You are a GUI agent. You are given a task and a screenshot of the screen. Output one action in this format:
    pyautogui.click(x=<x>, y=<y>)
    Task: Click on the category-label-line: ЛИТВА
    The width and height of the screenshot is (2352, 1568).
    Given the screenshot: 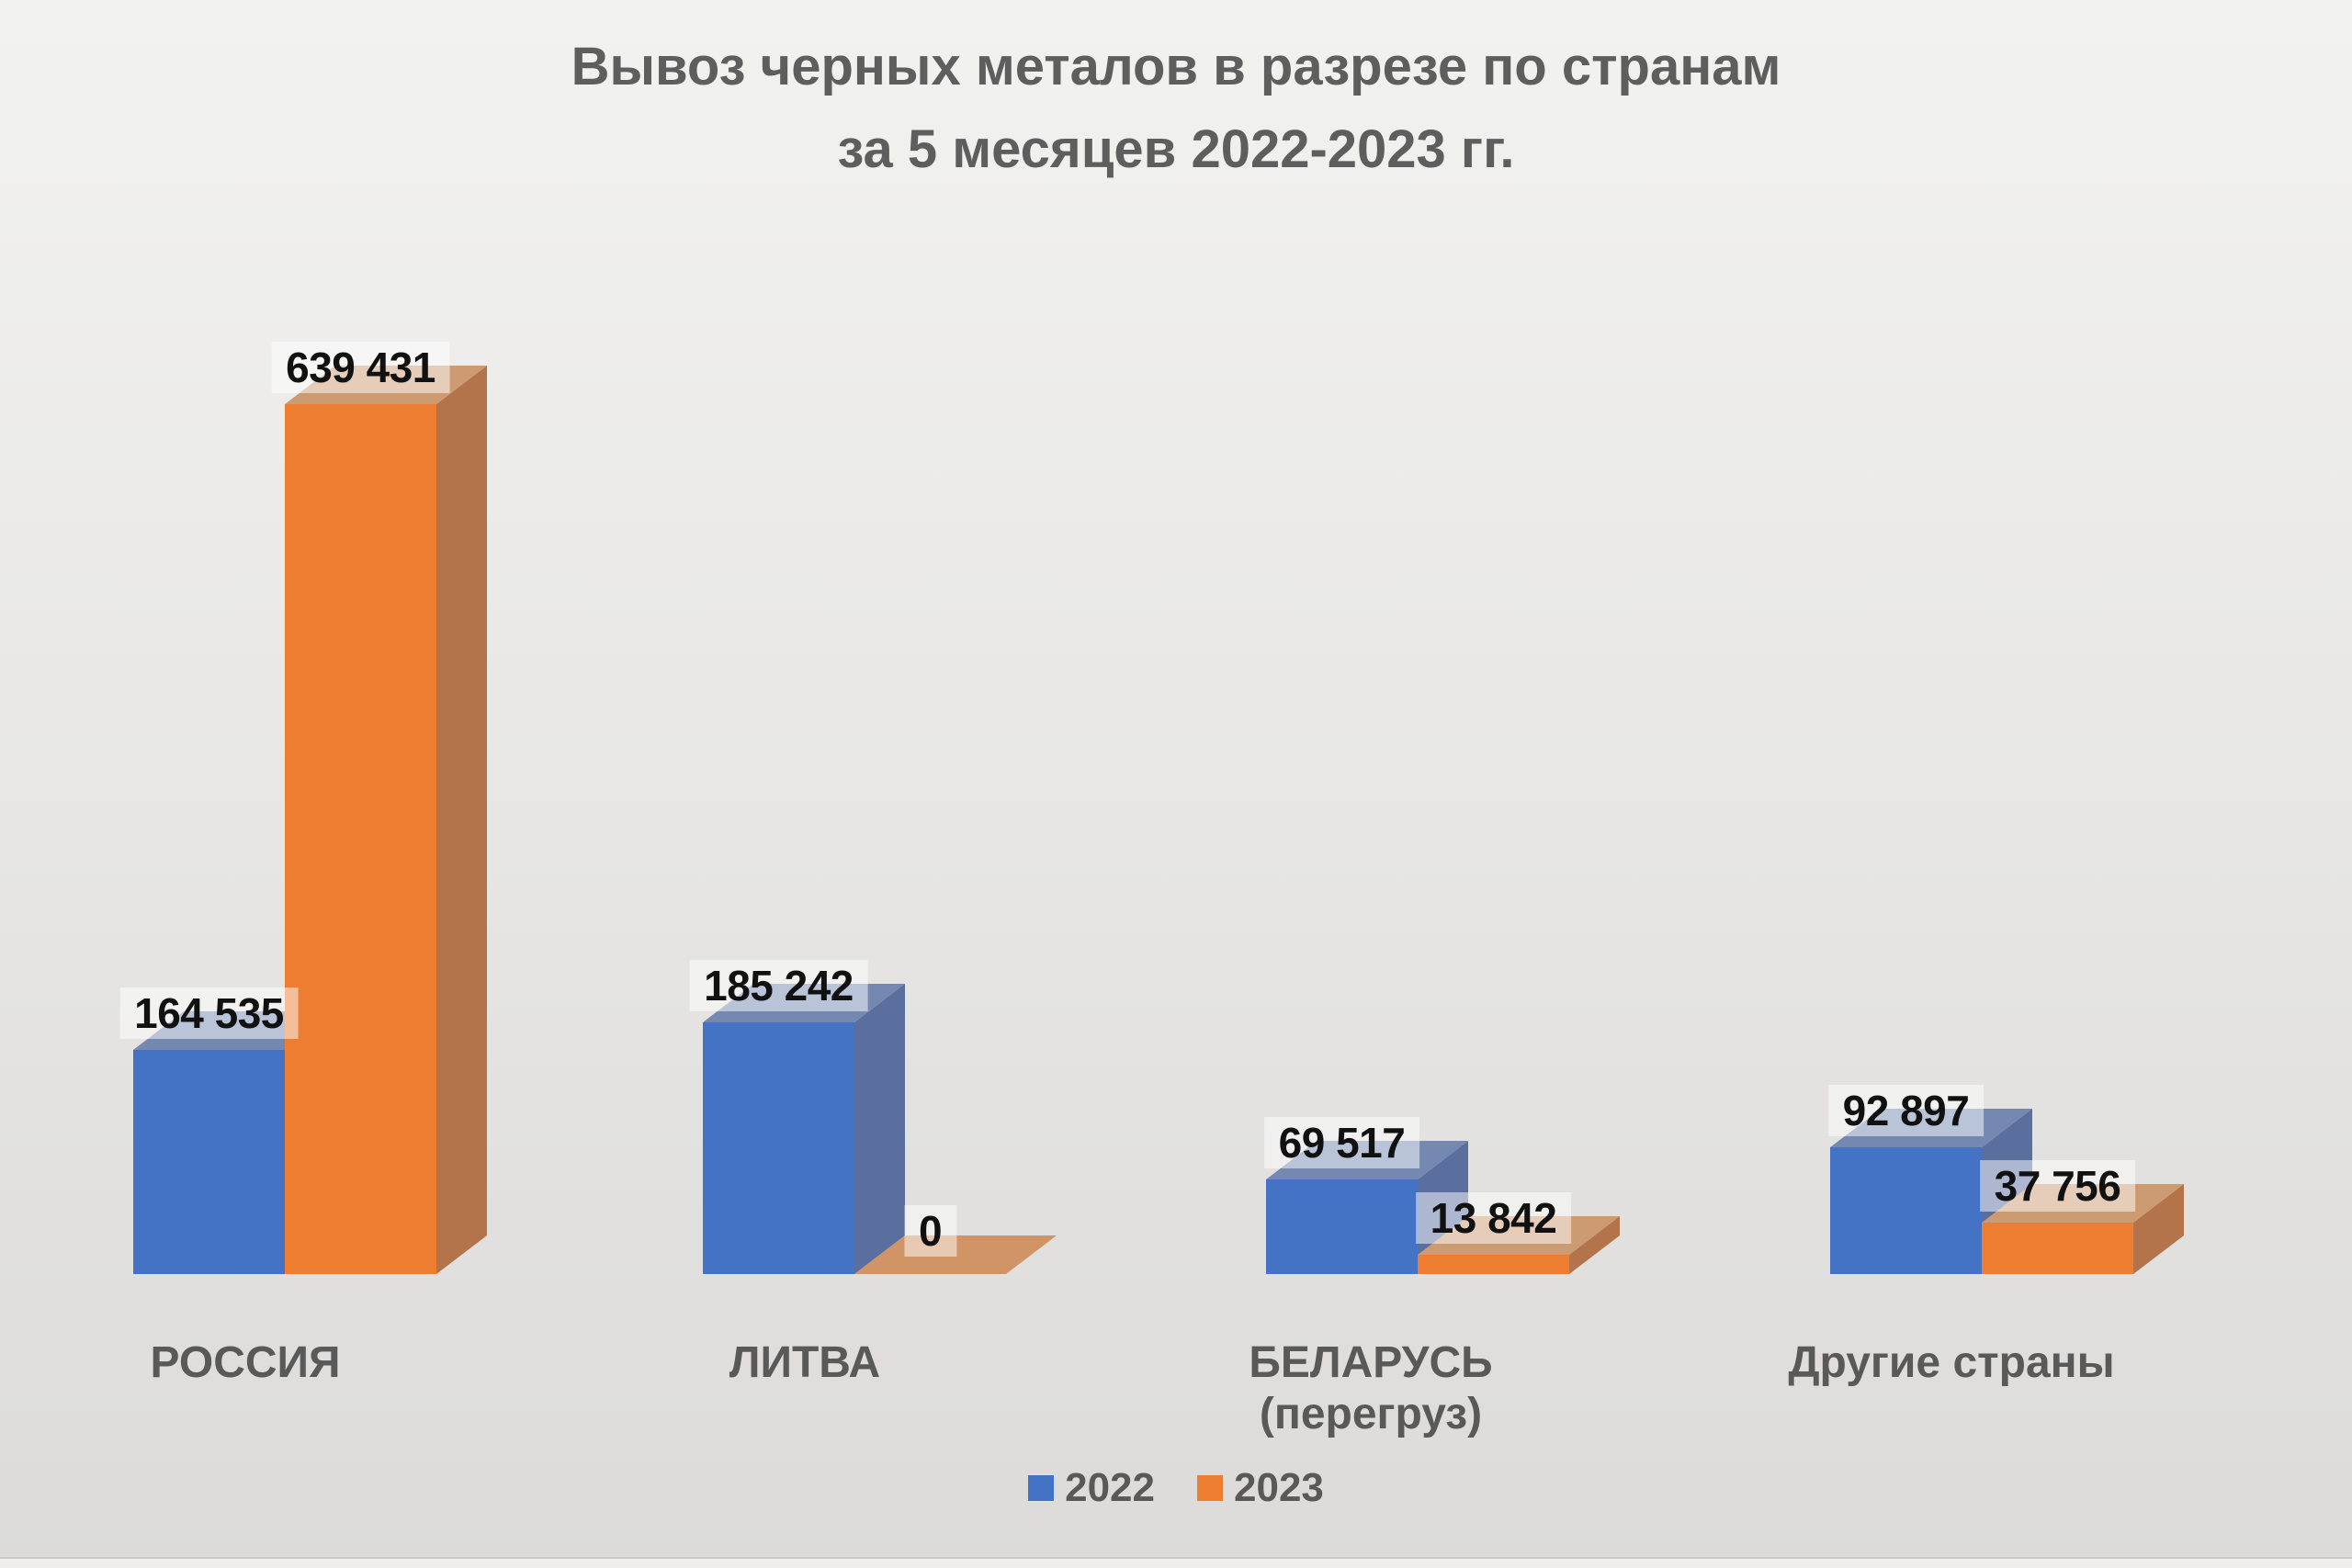 What is the action you would take?
    pyautogui.click(x=805, y=1363)
    